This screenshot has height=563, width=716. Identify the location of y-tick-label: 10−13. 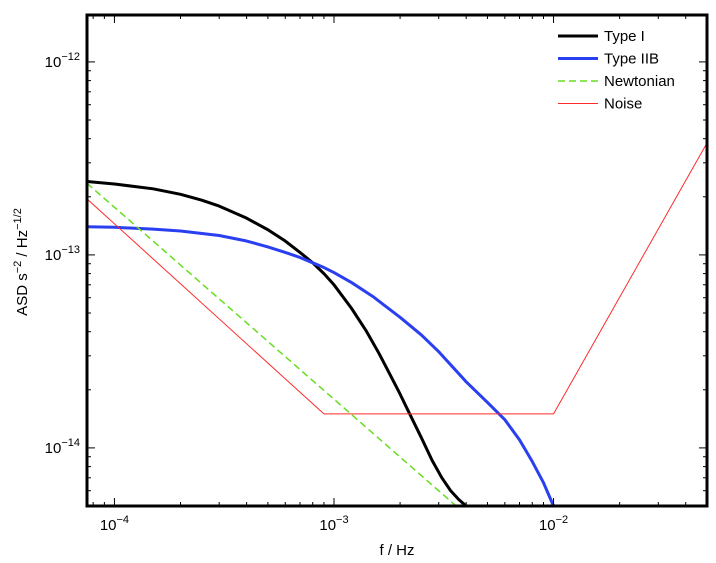
(62, 254).